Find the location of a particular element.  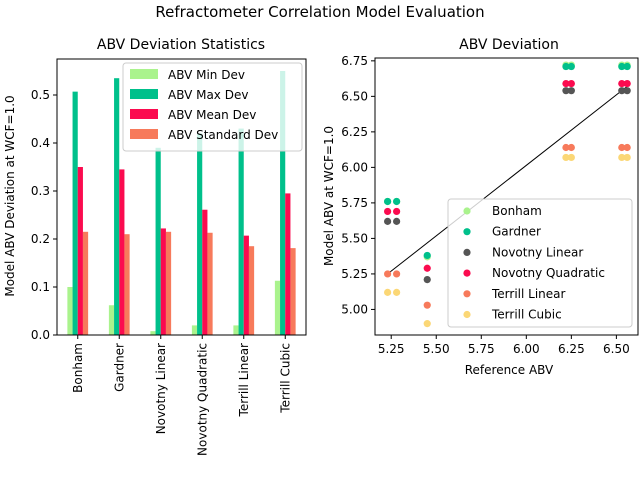

bar-abv-standard-dev-novotny-quadratic is located at coordinates (210, 283).